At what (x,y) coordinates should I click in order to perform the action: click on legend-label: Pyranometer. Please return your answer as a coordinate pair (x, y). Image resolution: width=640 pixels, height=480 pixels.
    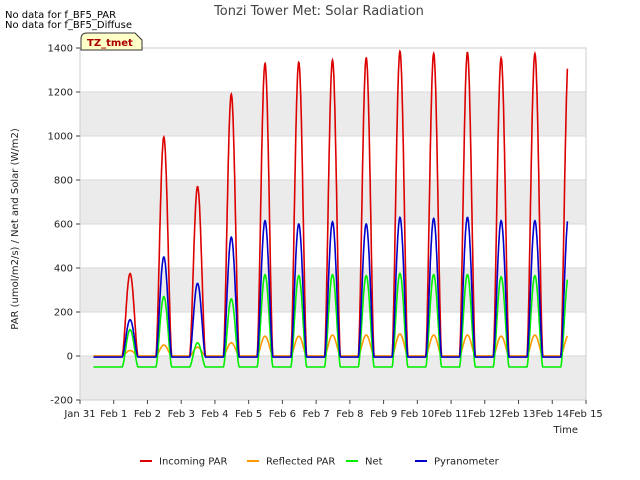
    Looking at the image, I should click on (467, 462).